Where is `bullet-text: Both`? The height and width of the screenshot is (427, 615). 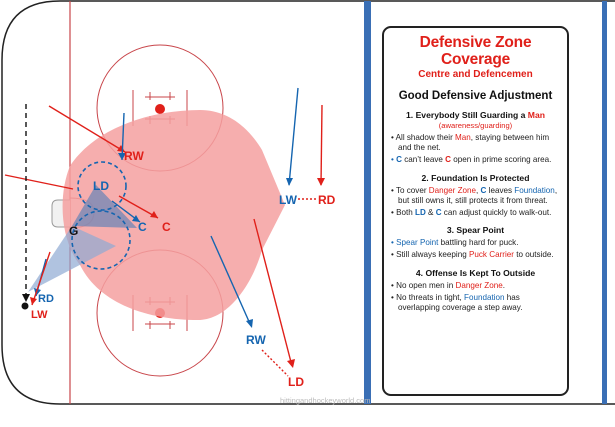 bullet-text: Both is located at coordinates (405, 213).